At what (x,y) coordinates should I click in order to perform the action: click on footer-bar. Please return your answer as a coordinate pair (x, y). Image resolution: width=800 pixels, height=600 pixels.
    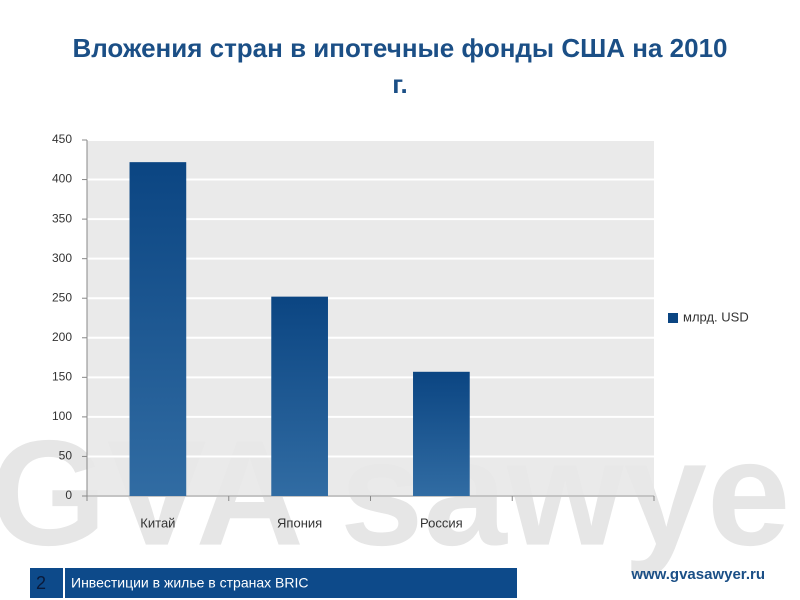
    Looking at the image, I should click on (273, 583).